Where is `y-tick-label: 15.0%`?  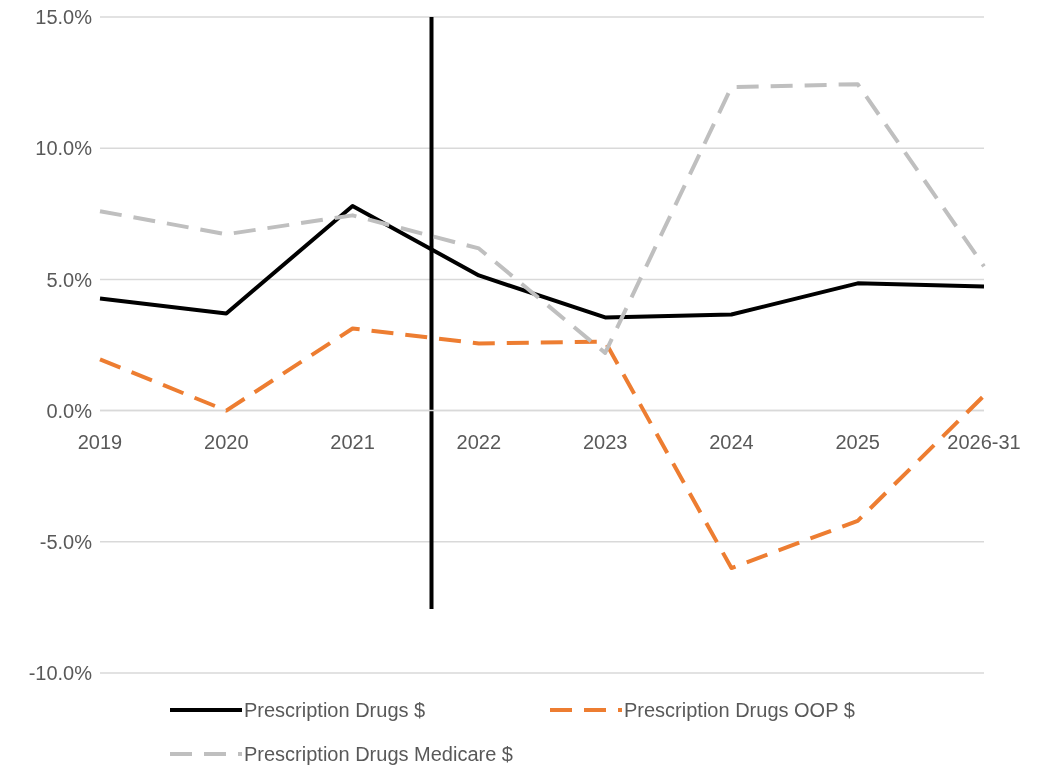
y-tick-label: 15.0% is located at coordinates (64, 17).